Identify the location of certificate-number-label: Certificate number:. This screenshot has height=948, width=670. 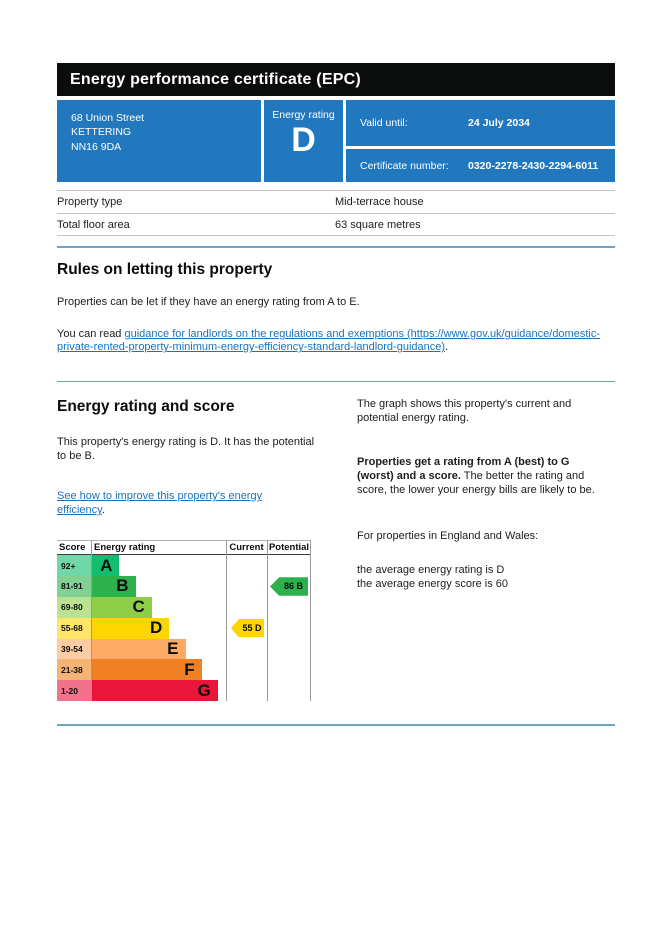
(404, 165).